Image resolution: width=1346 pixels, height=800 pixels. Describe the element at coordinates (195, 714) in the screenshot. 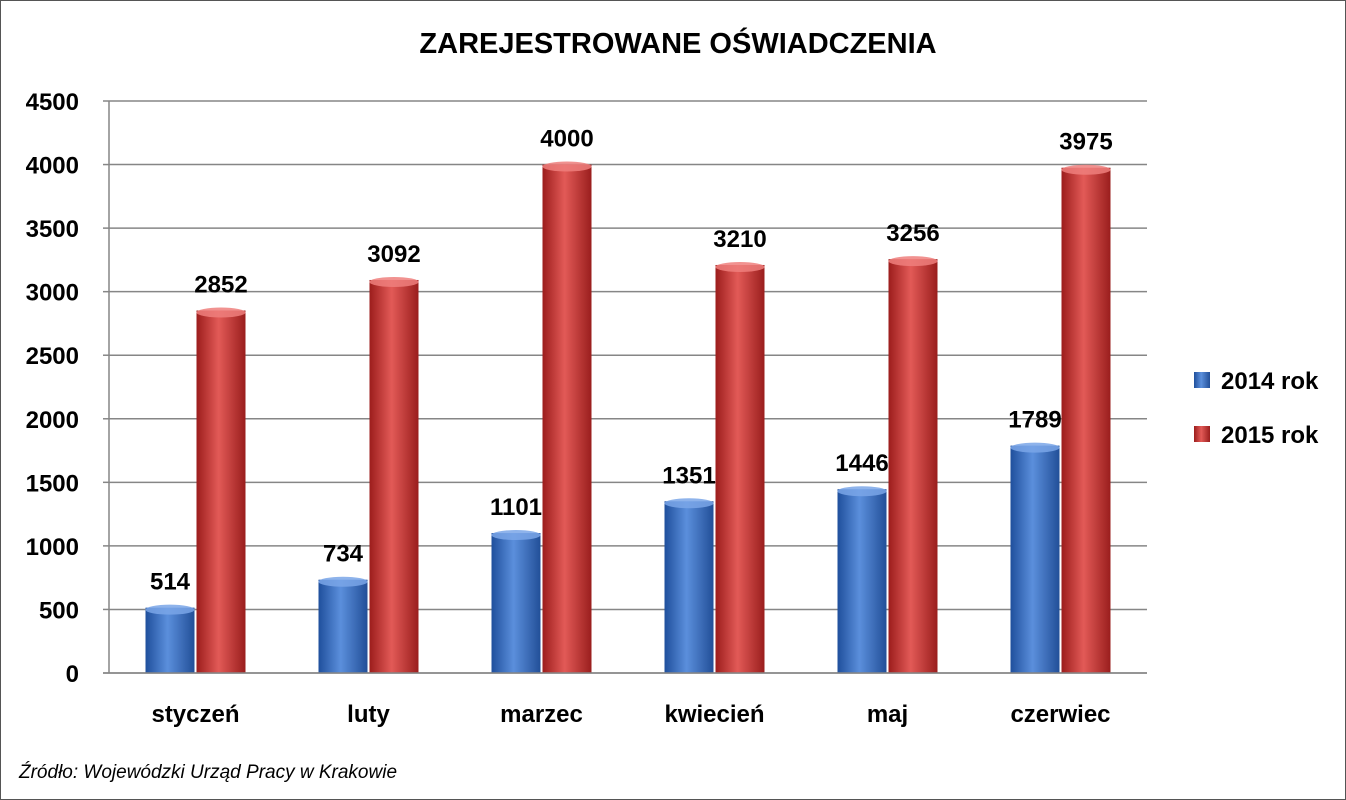

I see `x-tick-label: styczeń` at that location.